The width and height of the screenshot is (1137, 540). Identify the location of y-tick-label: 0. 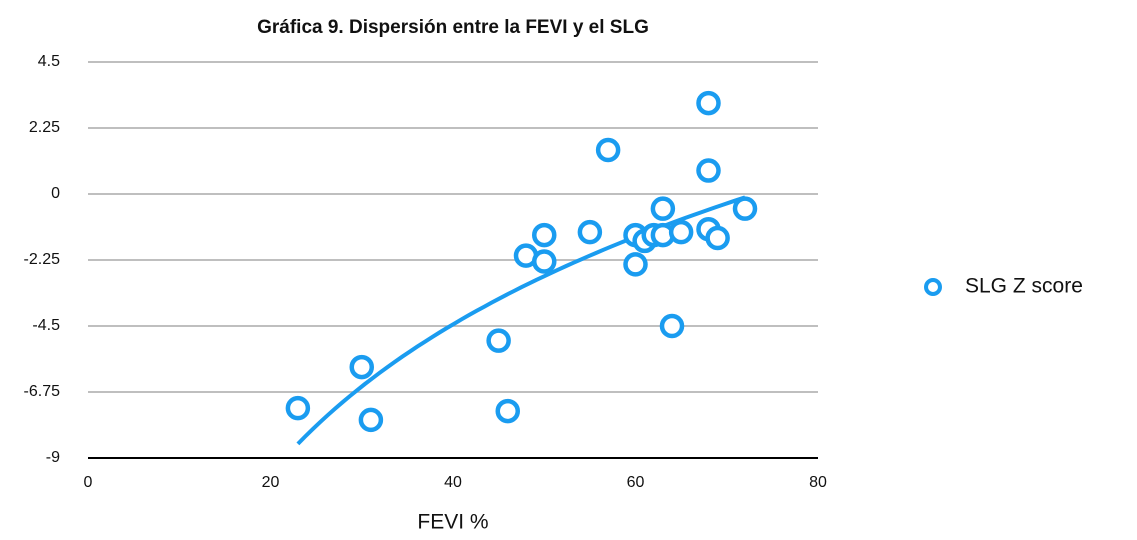
(55, 193).